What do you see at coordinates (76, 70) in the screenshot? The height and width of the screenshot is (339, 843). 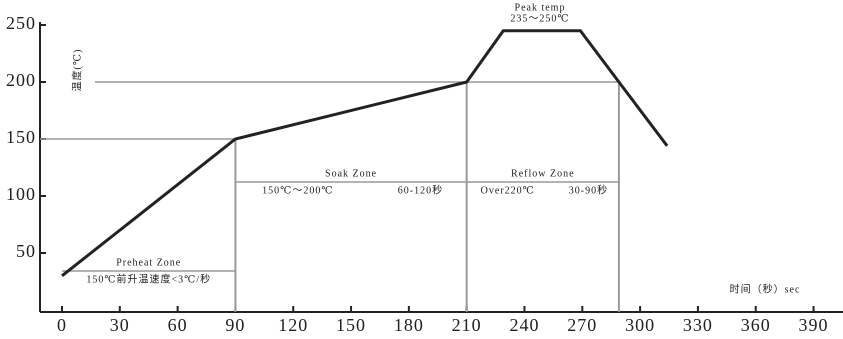 I see `y-axis-label: 温度(℃)` at bounding box center [76, 70].